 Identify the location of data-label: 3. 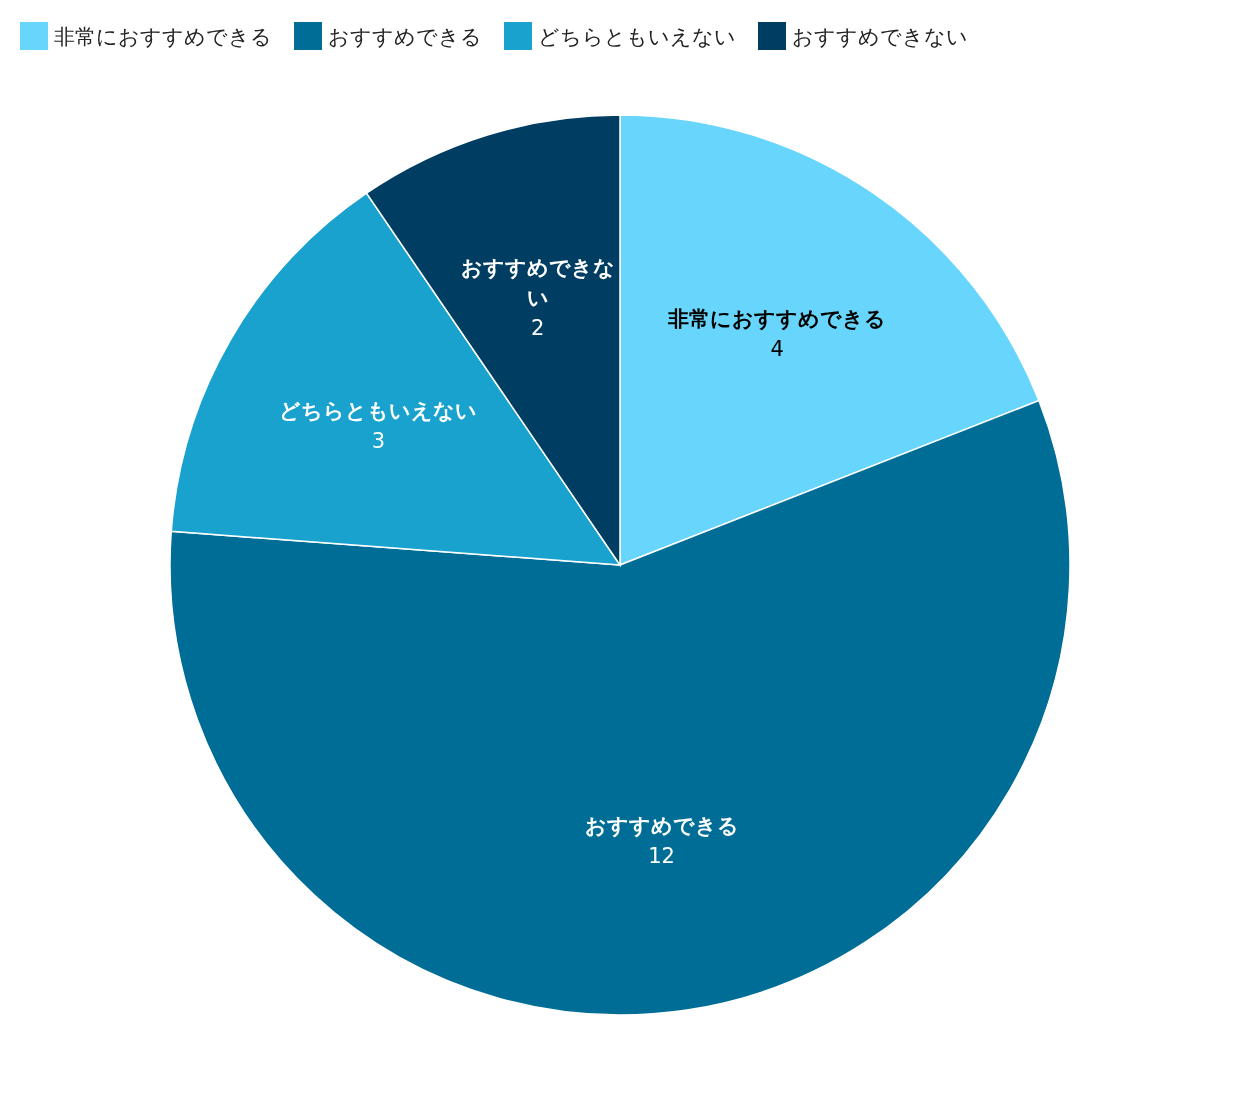
(378, 440).